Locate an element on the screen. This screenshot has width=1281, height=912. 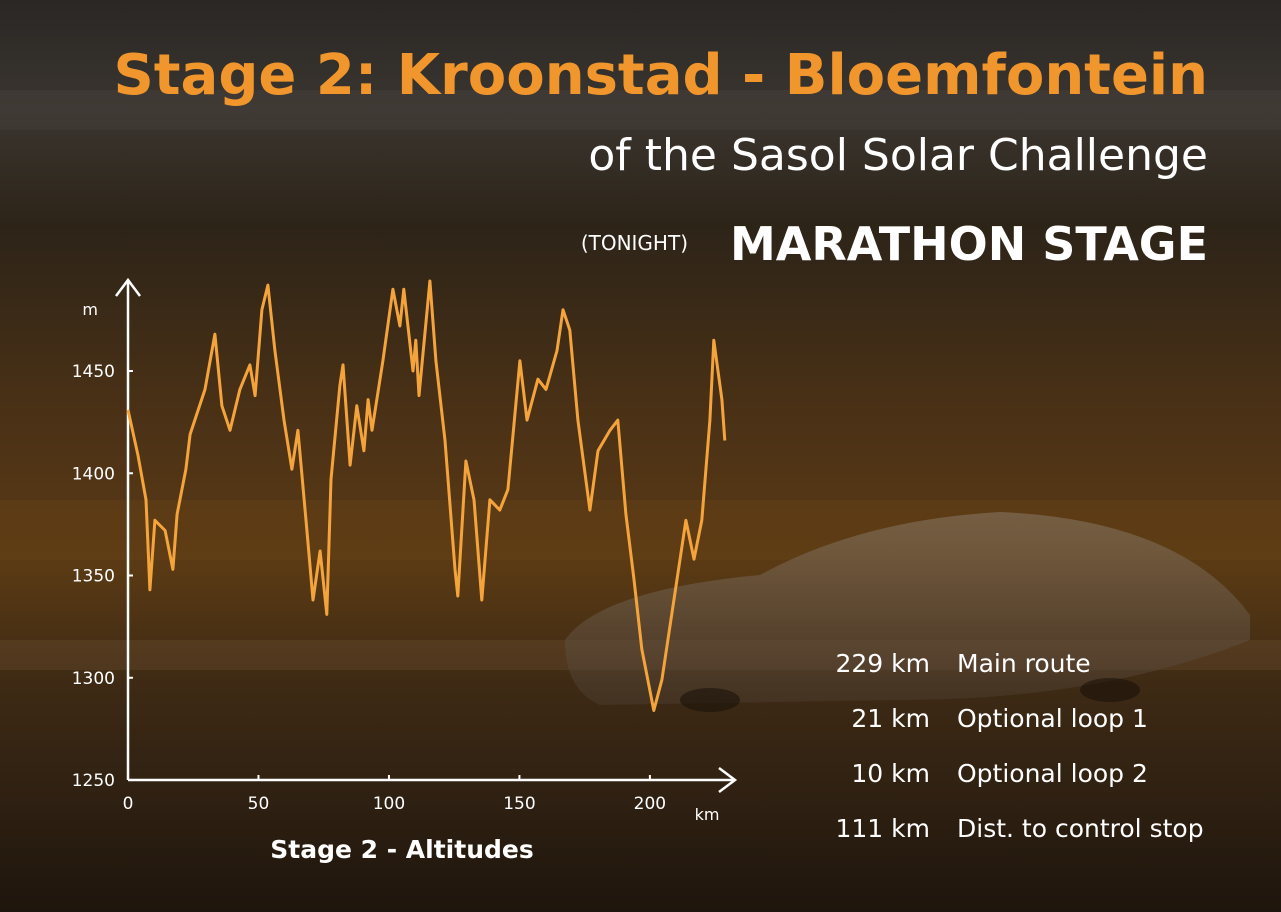
y-tick-label: 1450 is located at coordinates (93, 372).